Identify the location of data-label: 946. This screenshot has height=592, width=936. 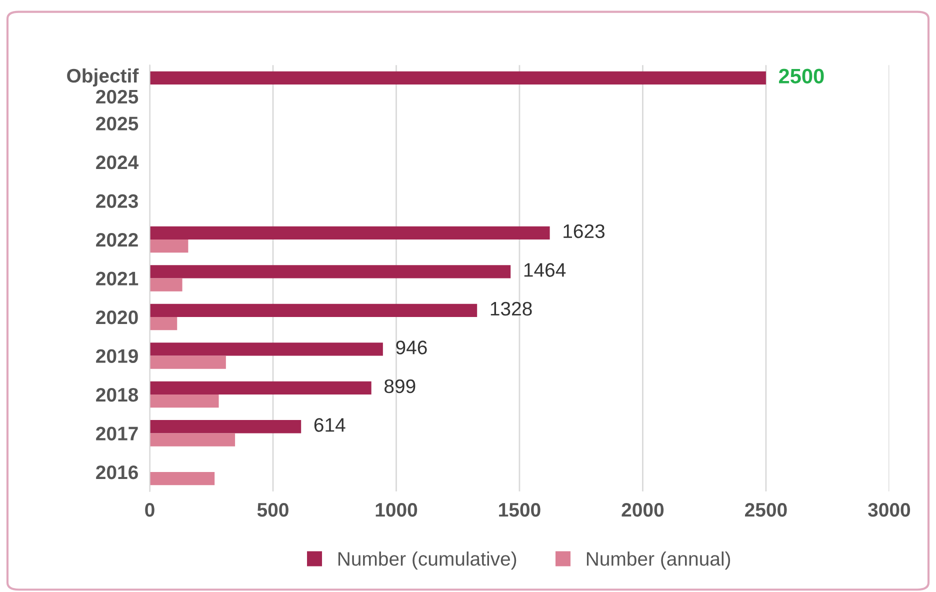
(411, 347).